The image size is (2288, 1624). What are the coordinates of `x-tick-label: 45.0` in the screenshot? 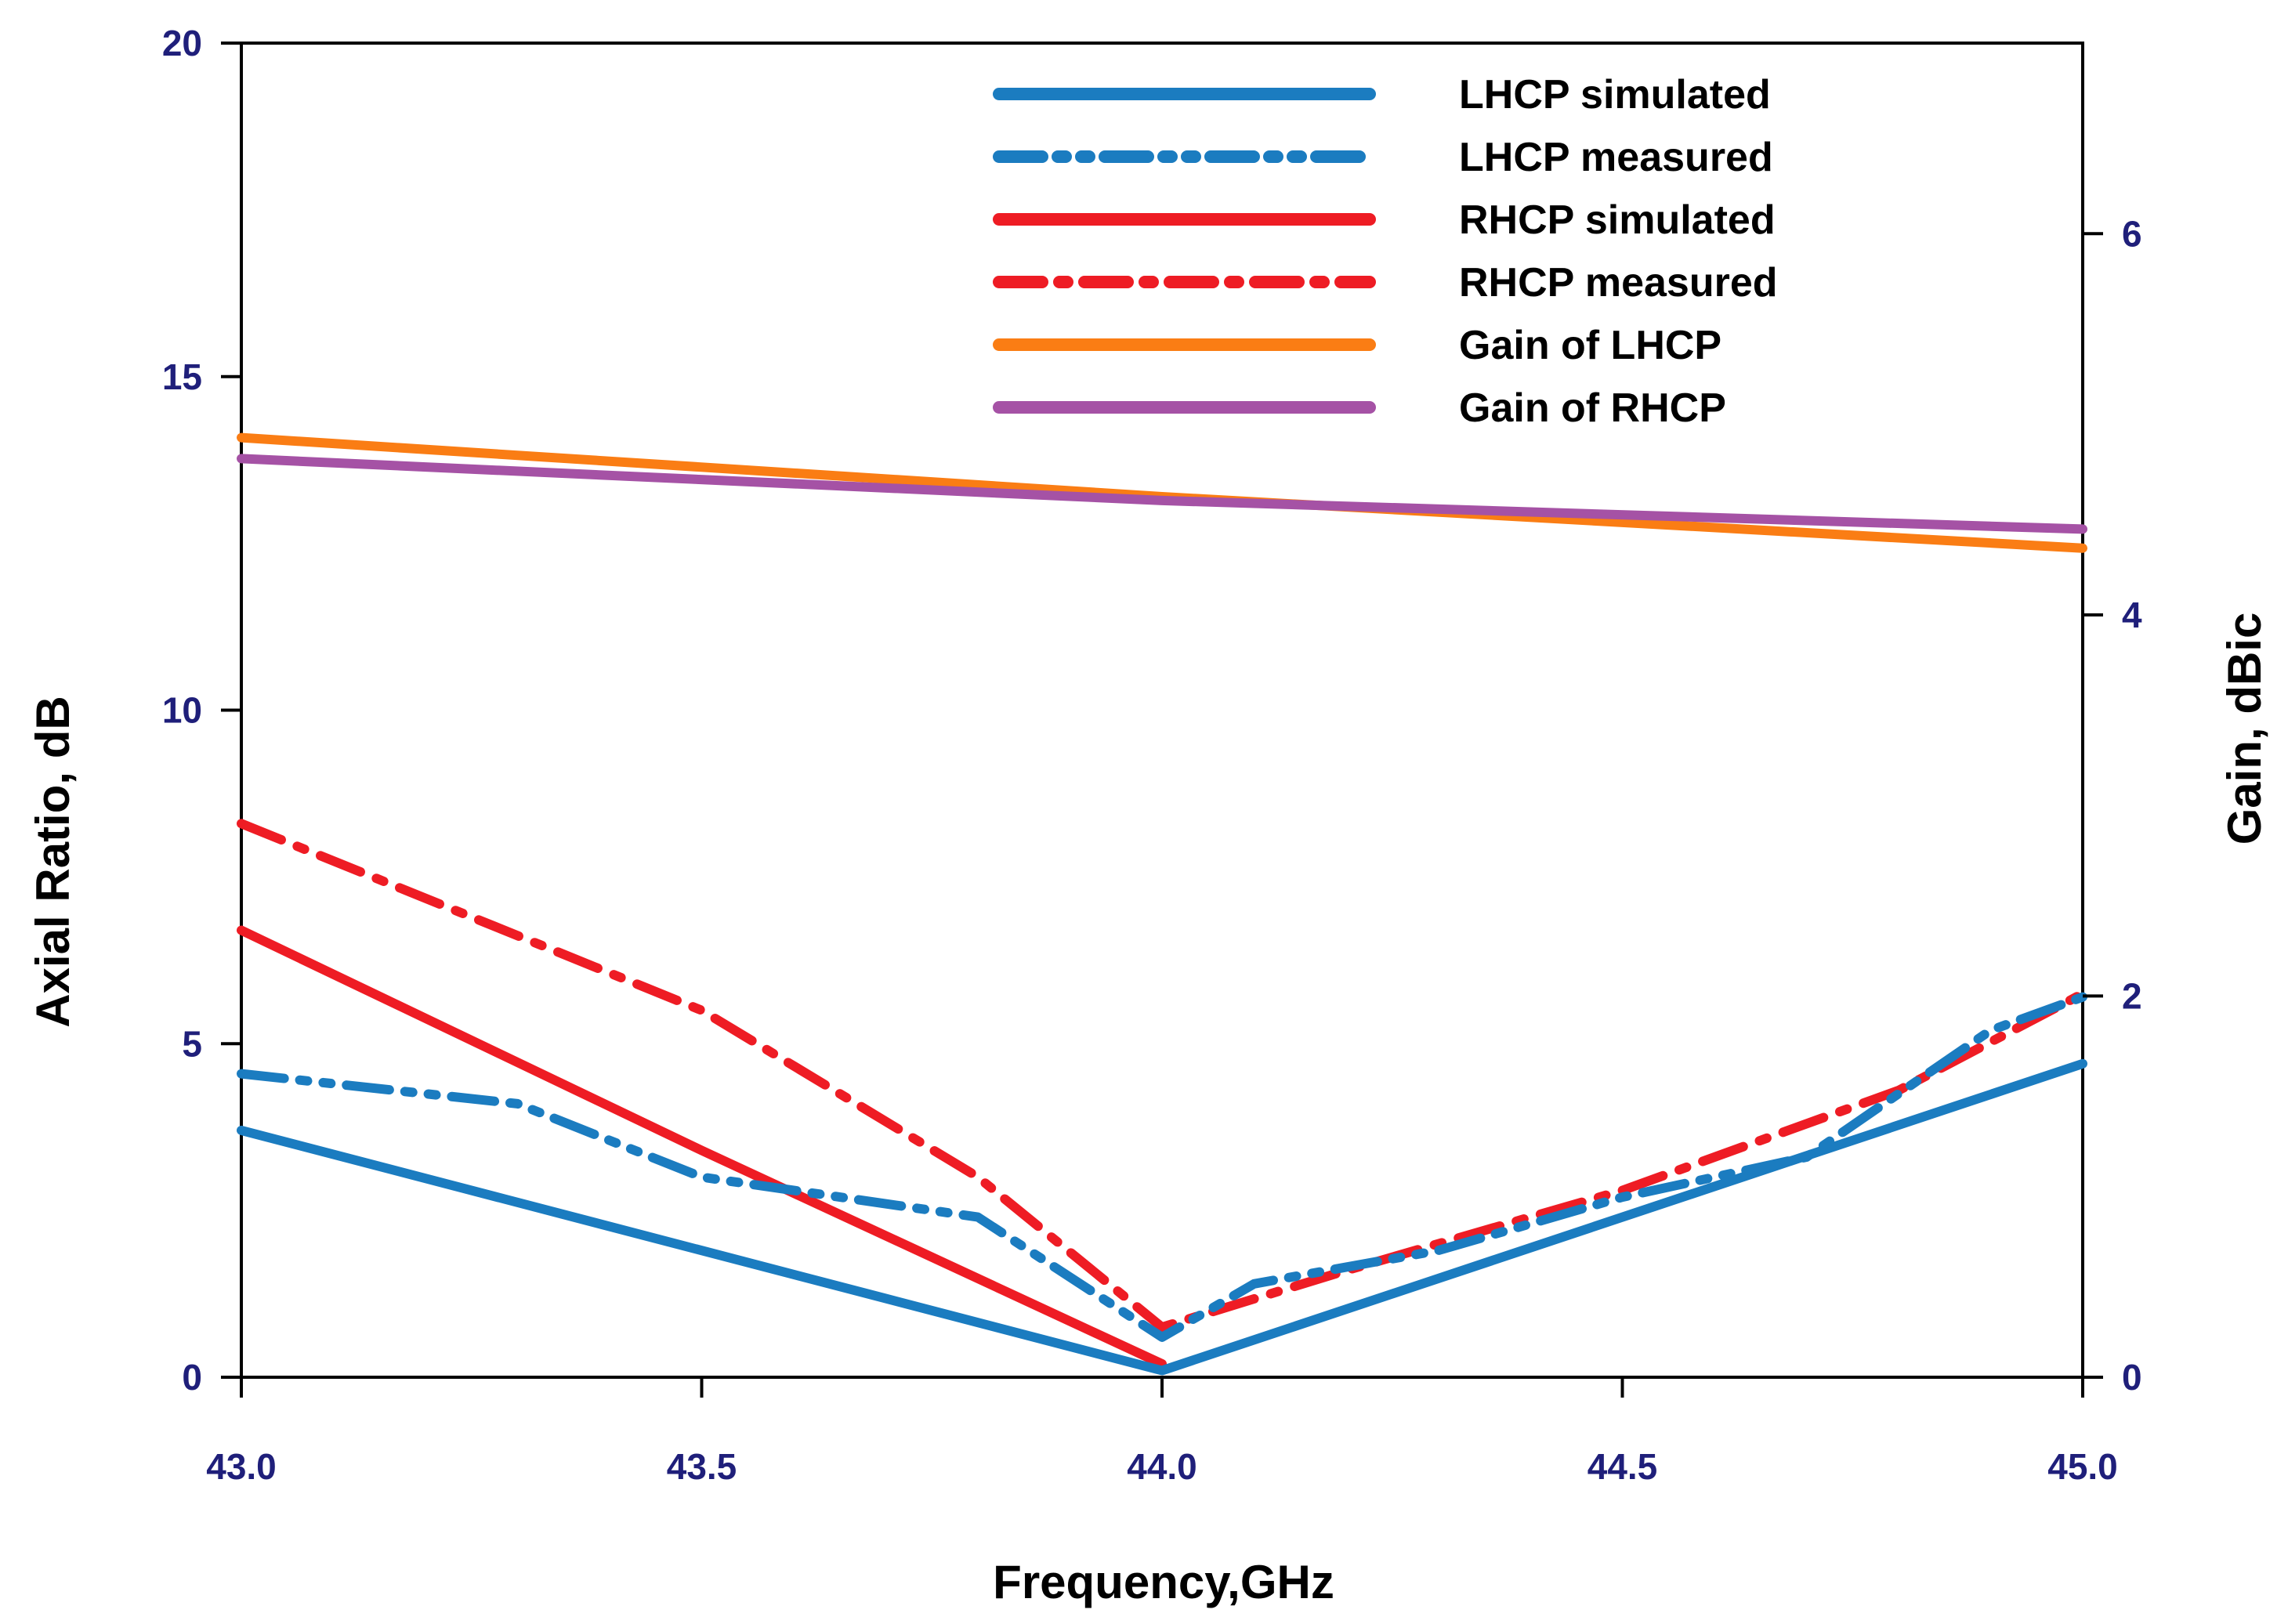 It's located at (2082, 1466).